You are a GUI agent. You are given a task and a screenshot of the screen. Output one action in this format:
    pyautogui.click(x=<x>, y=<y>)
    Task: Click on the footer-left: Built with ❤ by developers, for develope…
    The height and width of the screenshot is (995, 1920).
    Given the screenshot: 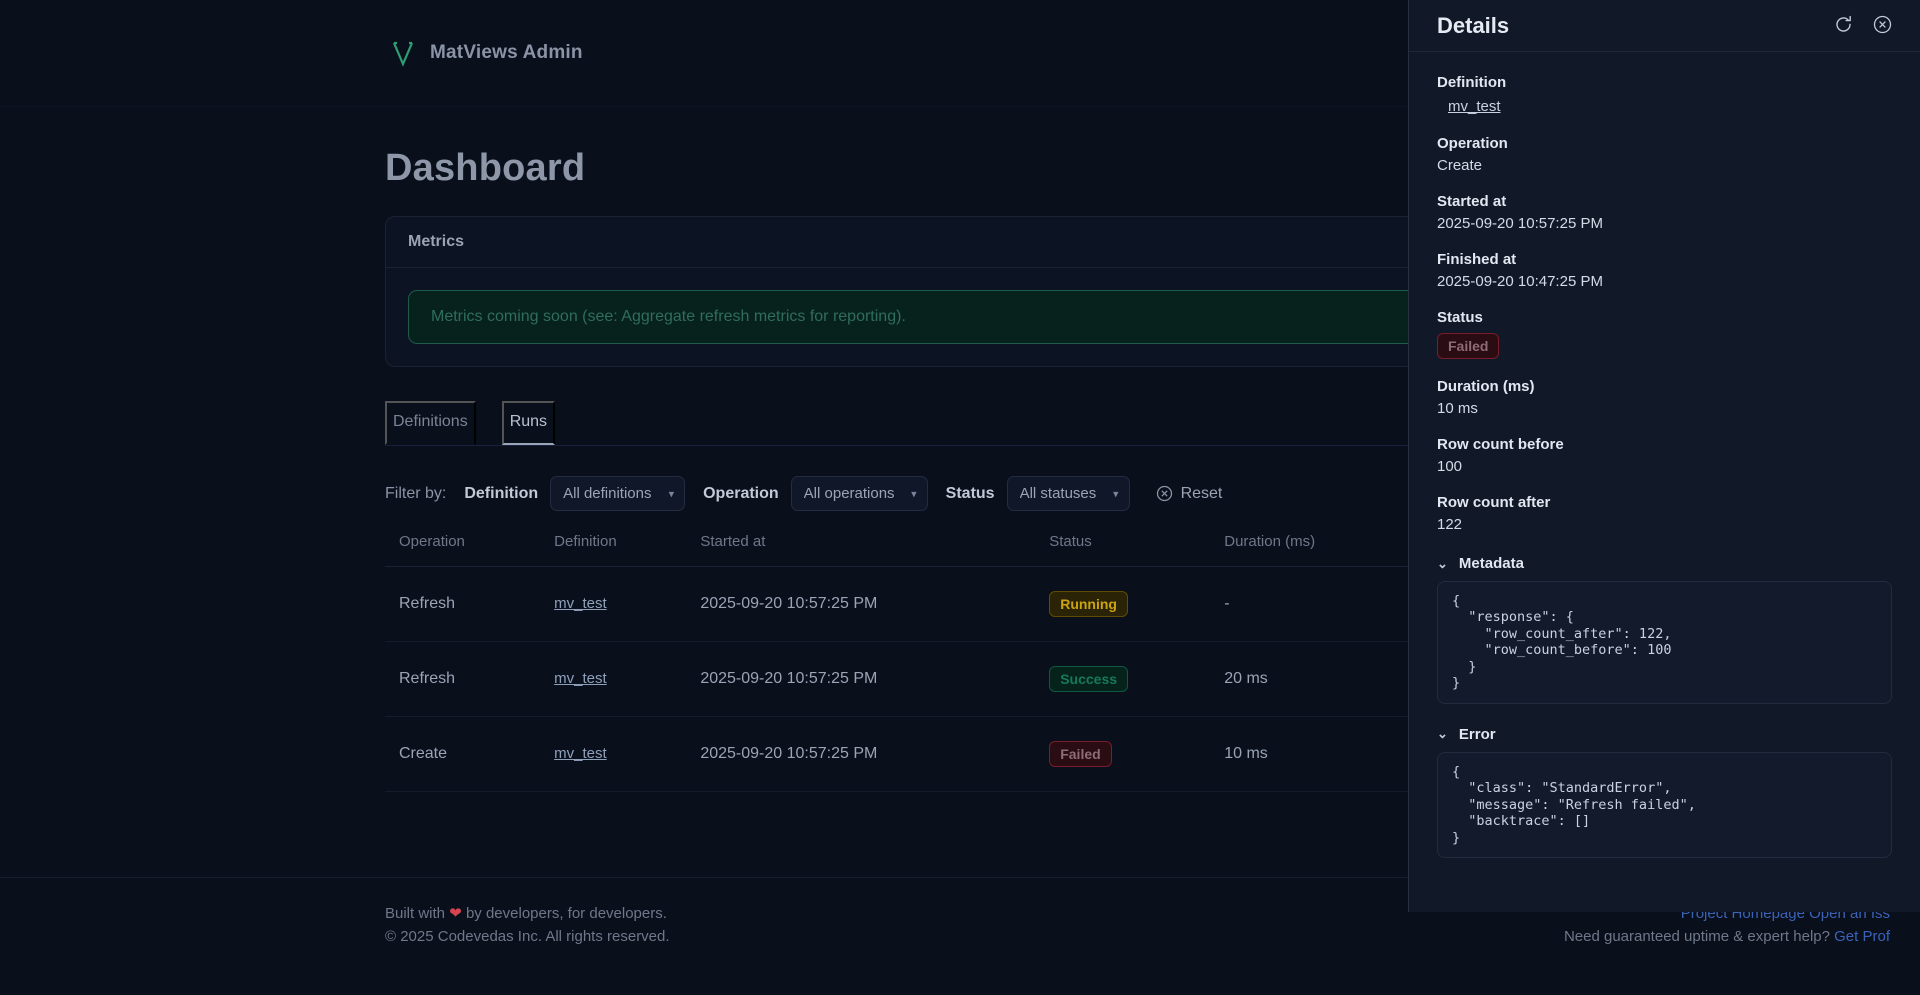 What is the action you would take?
    pyautogui.click(x=527, y=948)
    